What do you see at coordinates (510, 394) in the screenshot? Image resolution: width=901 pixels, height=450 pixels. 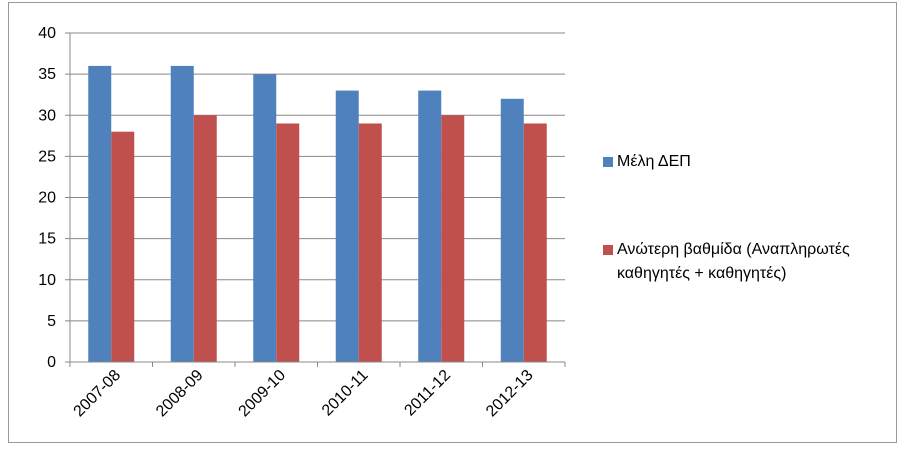 I see `x-tick-label: 2012-13` at bounding box center [510, 394].